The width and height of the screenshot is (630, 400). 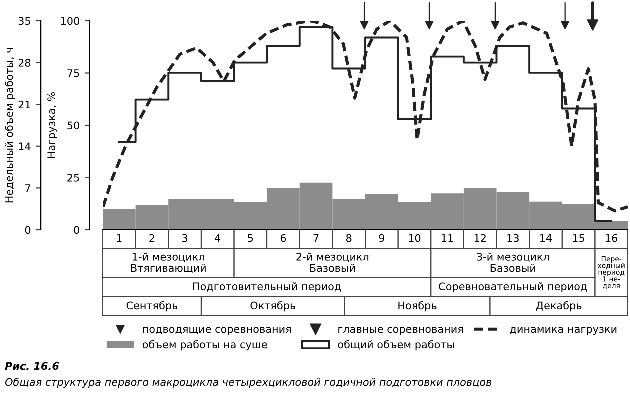 What do you see at coordinates (415, 238) in the screenshot?
I see `x-tick-label: 10` at bounding box center [415, 238].